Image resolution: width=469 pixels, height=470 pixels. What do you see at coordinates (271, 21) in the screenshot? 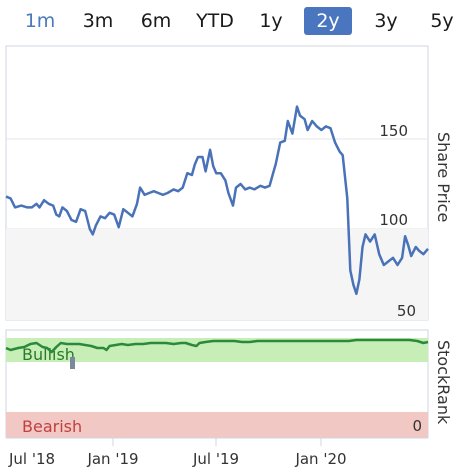
I see `tab-1y: 1y` at bounding box center [271, 21].